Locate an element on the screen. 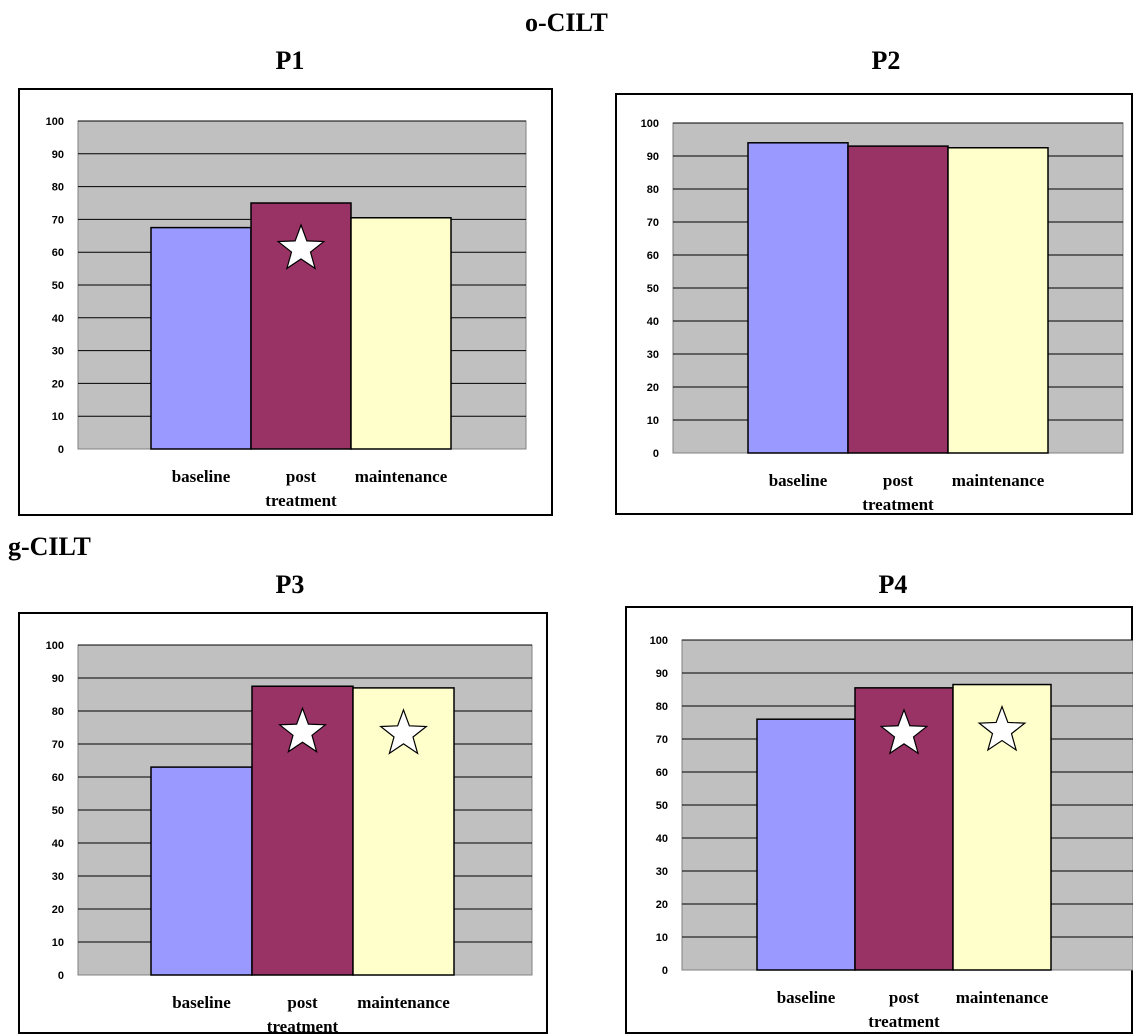 Image resolution: width=1133 pixels, height=1034 pixels. panel-title-p4: P4 is located at coordinates (893, 584).